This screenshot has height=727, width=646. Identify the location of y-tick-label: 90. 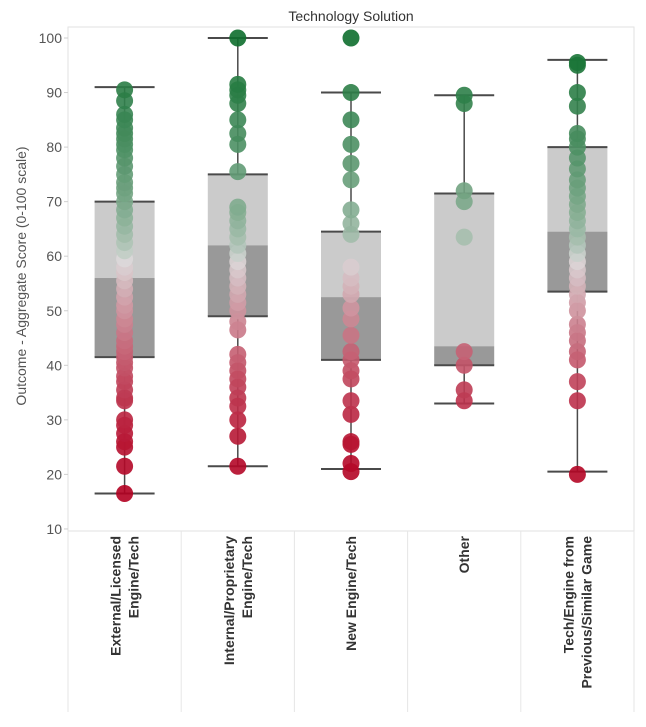
(54, 93).